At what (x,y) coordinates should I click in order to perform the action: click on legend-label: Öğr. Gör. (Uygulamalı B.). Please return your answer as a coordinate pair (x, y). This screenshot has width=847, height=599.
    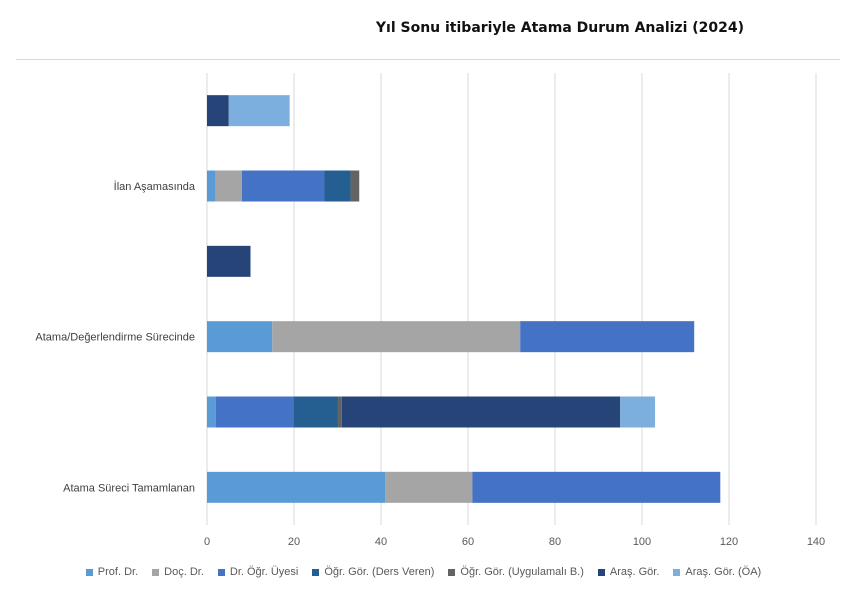
    Looking at the image, I should click on (522, 572).